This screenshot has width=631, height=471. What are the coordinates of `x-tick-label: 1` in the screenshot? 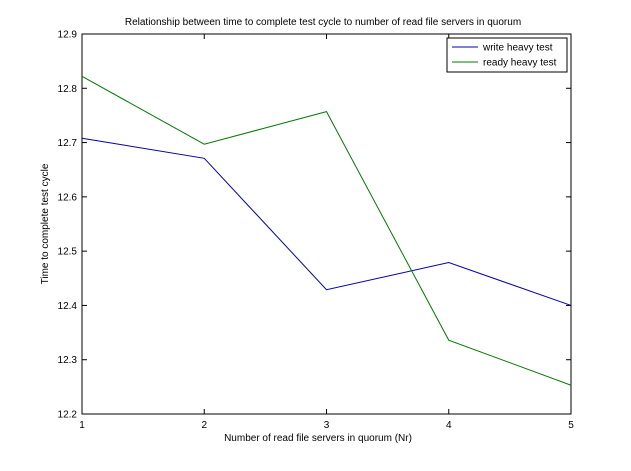 It's located at (82, 425).